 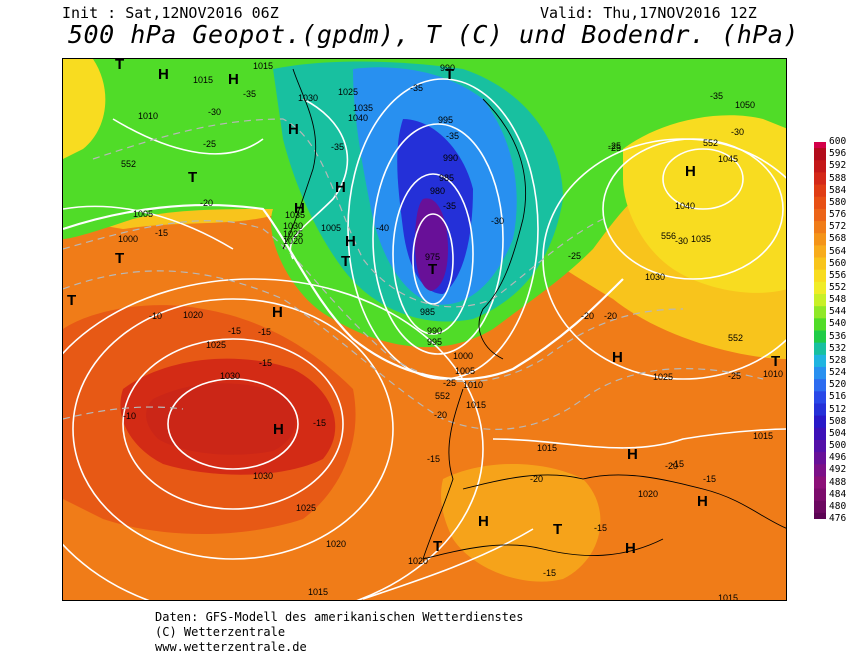 What do you see at coordinates (220, 632) in the screenshot?
I see `credit-copyright: (C) Wetterzentrale` at bounding box center [220, 632].